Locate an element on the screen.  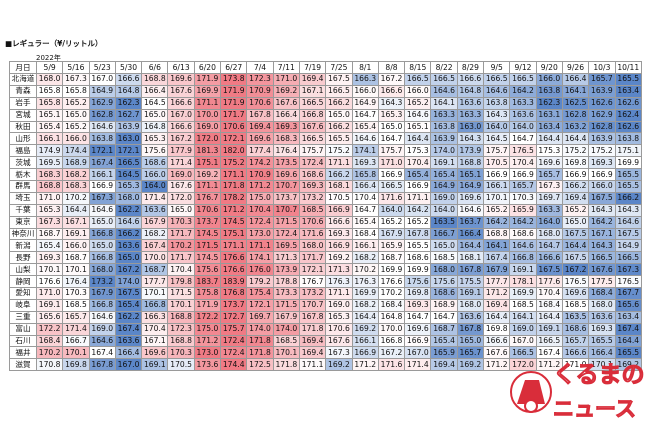
price-cell: 170.6 is located at coordinates (260, 103).